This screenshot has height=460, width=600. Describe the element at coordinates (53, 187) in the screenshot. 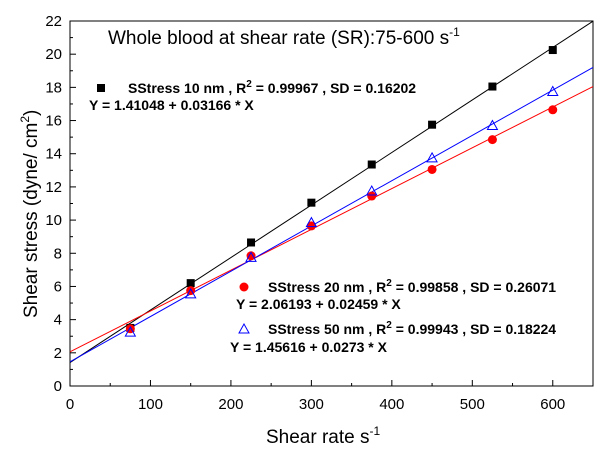

I see `y-tick-label: 12` at that location.